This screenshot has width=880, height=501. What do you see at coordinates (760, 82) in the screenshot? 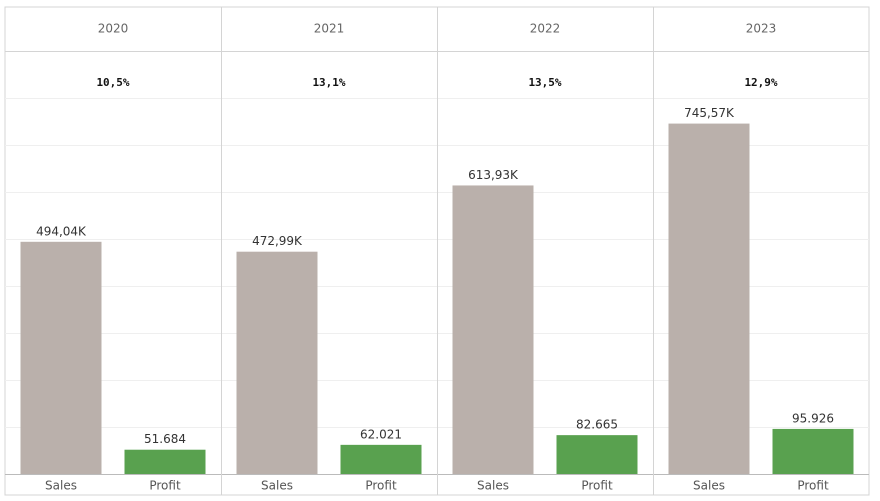
I see `ratio-label: 12,9%` at bounding box center [760, 82].